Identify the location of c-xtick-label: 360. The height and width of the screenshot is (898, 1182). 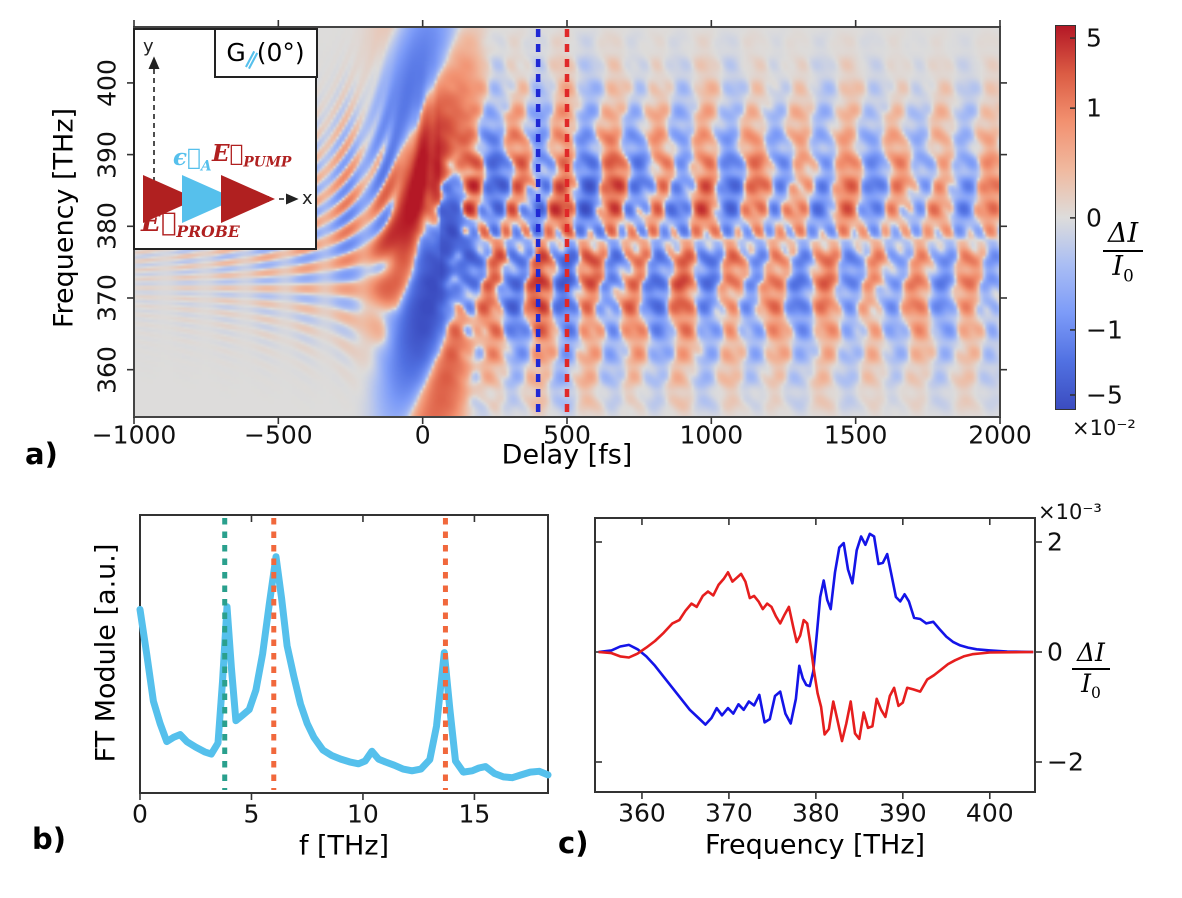
(642, 813).